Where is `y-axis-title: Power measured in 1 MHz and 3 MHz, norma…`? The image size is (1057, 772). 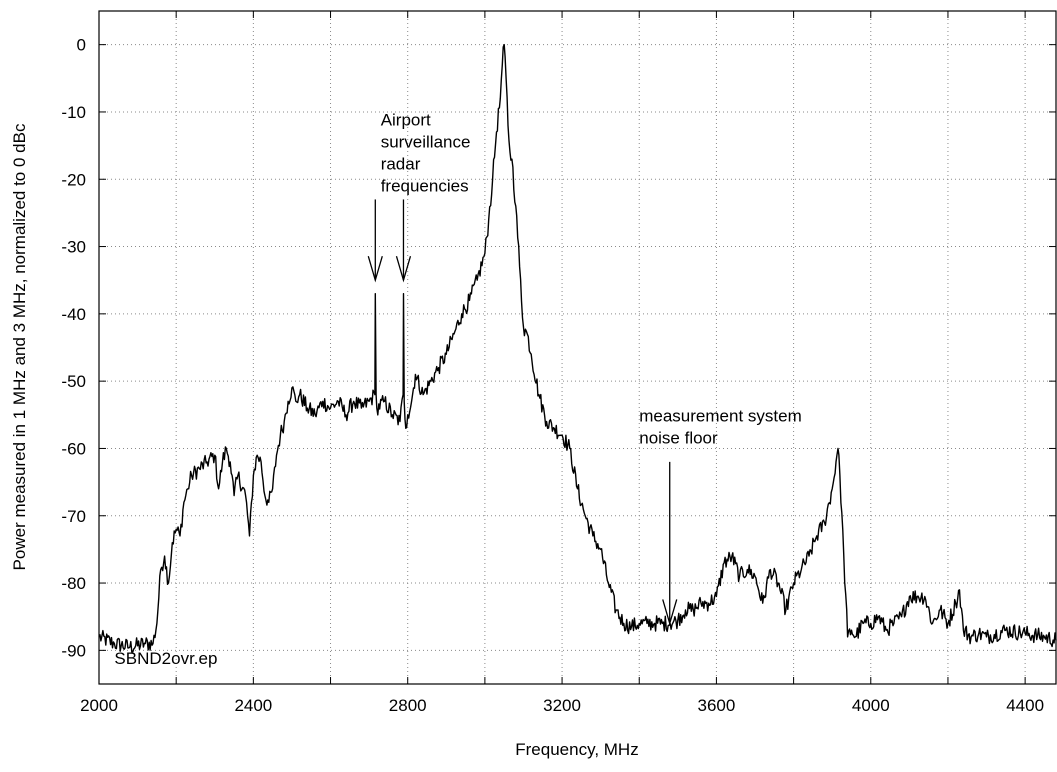 y-axis-title: Power measured in 1 MHz and 3 MHz, norma… is located at coordinates (19, 346).